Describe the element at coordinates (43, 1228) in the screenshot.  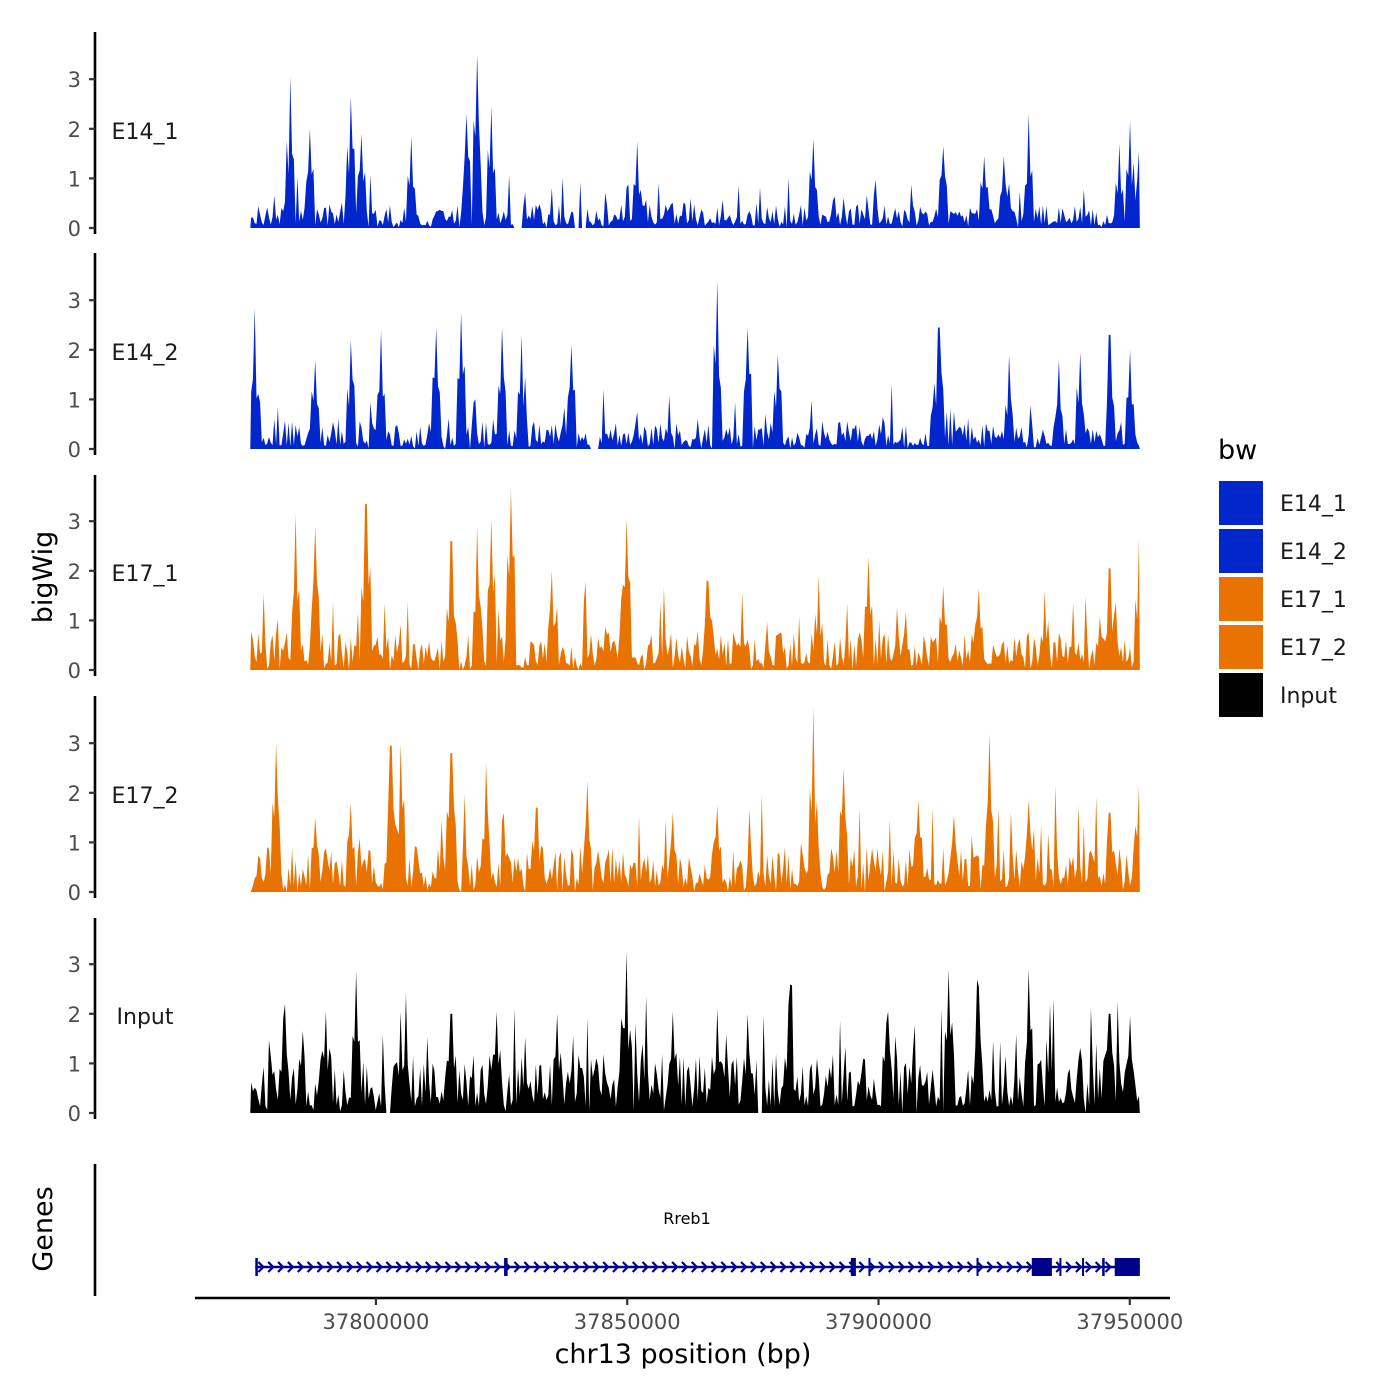
I see `gene-track-title: Genes` at that location.